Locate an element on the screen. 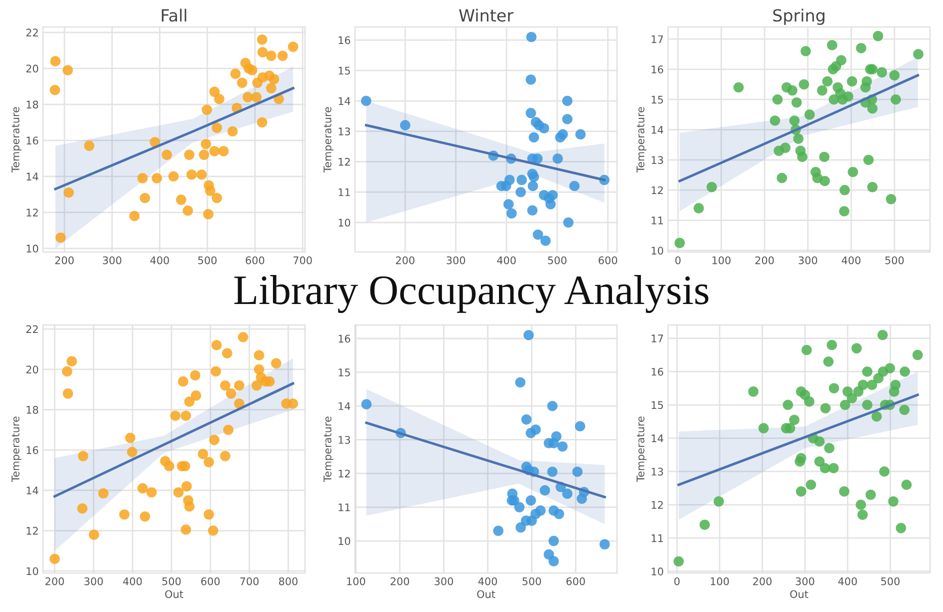 Image resolution: width=943 pixels, height=612 pixels. chart-title: Winter is located at coordinates (486, 15).